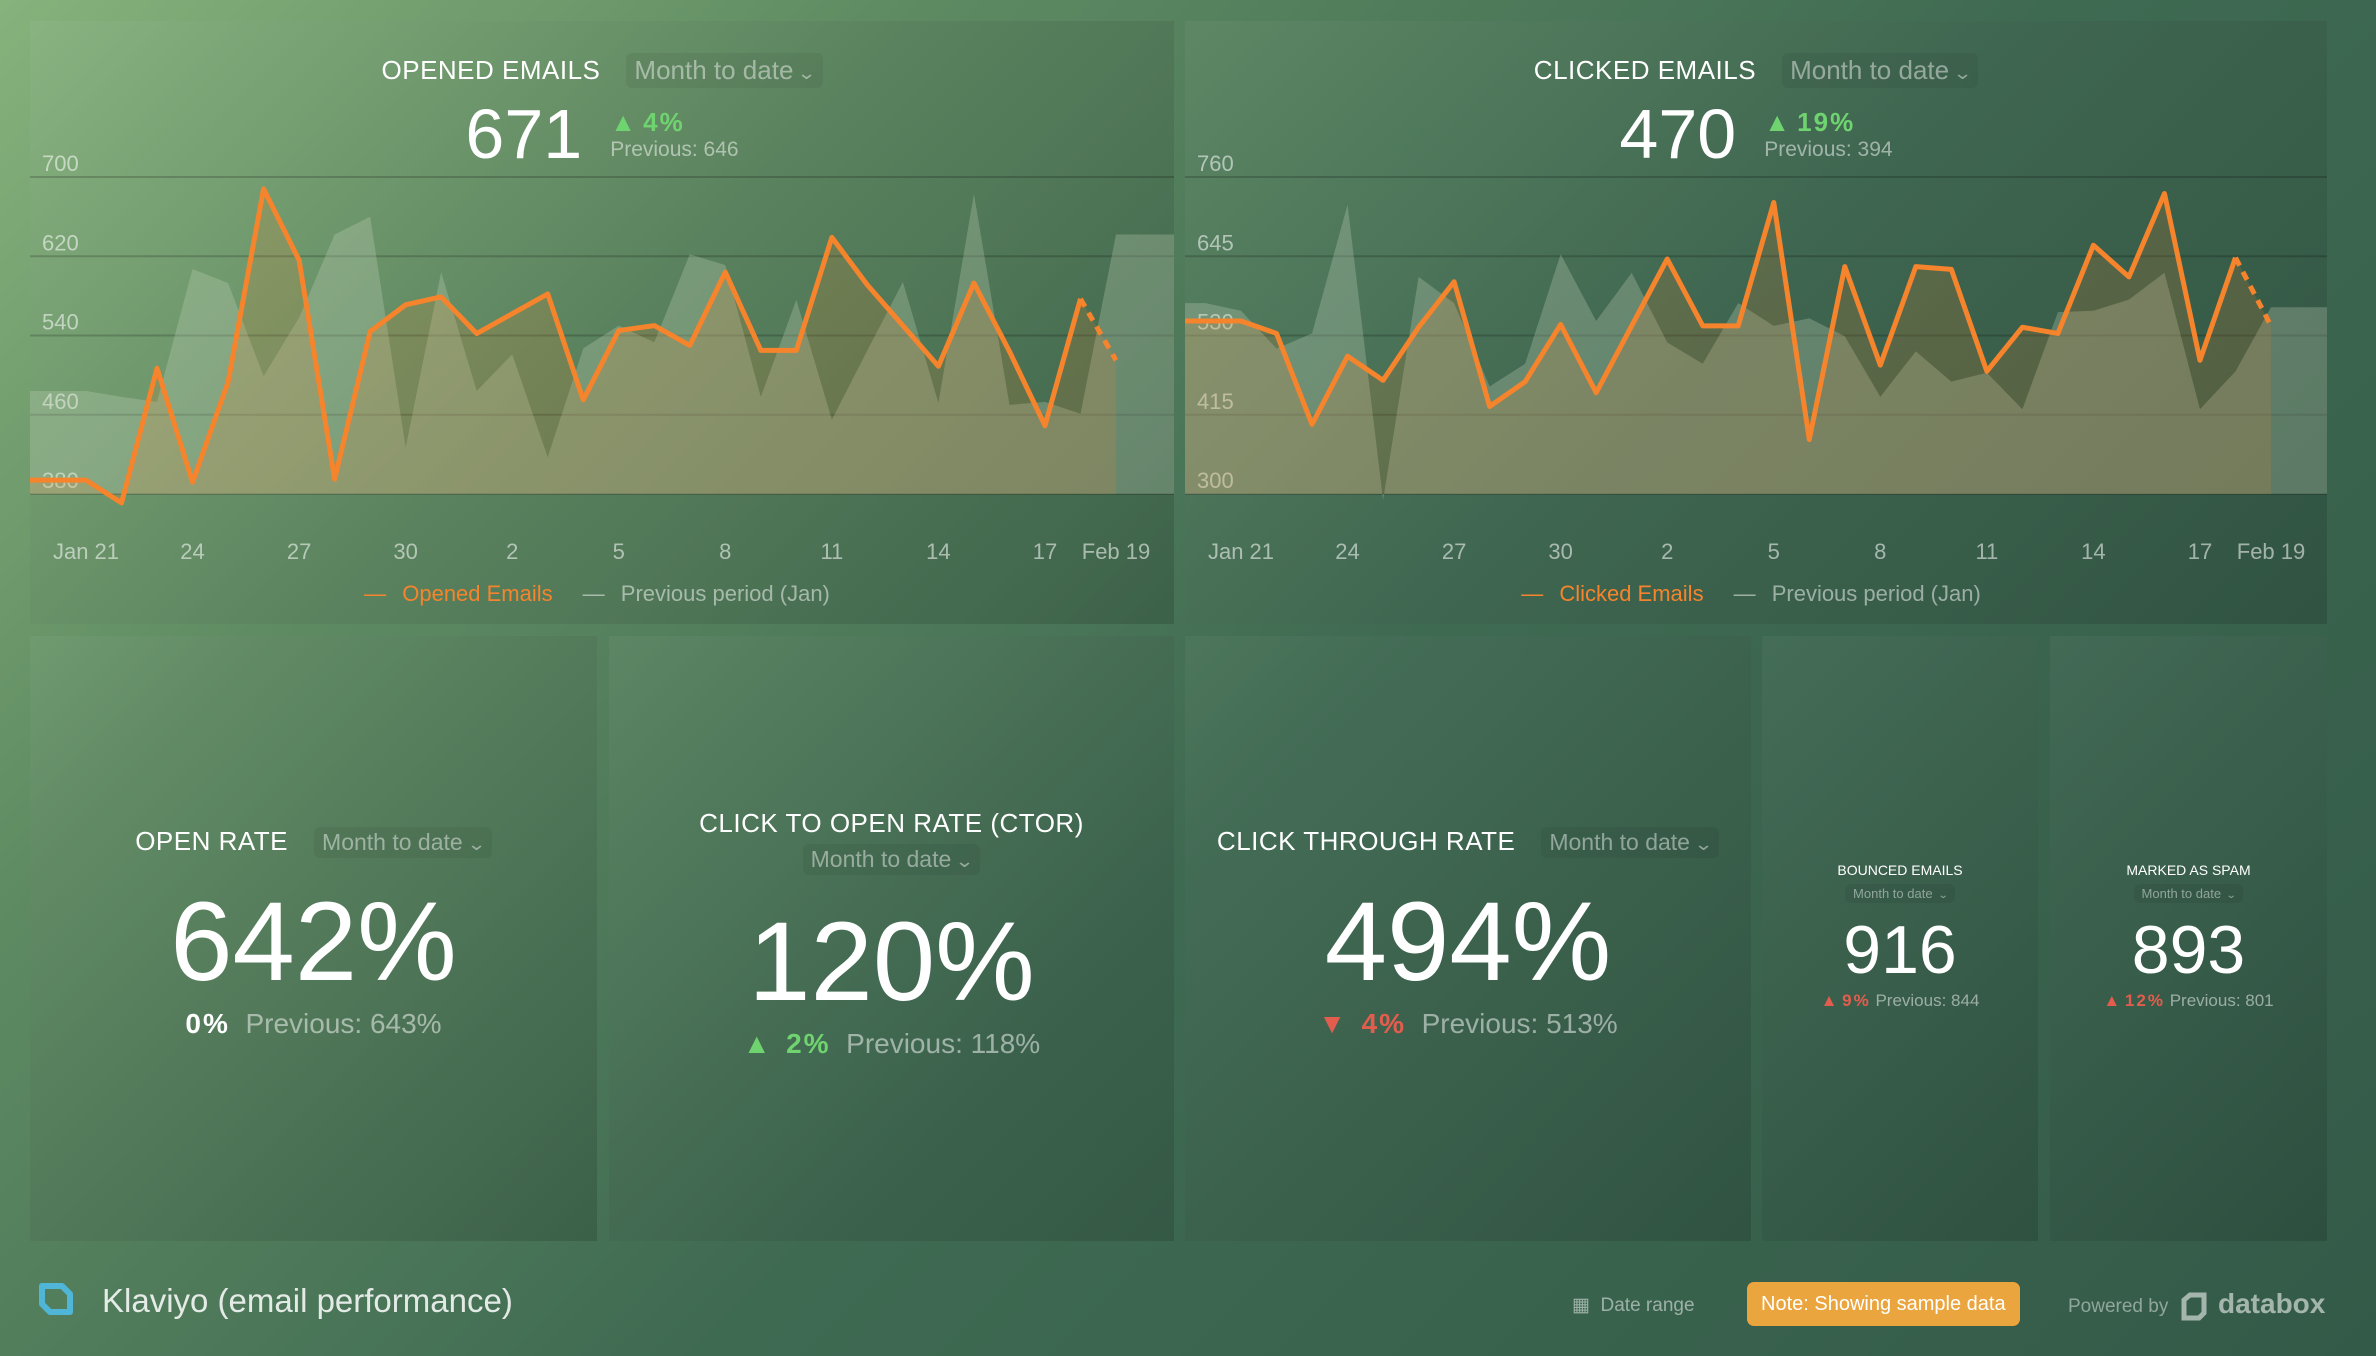  I want to click on kpi-previous: Previous: 118%, so click(943, 1043).